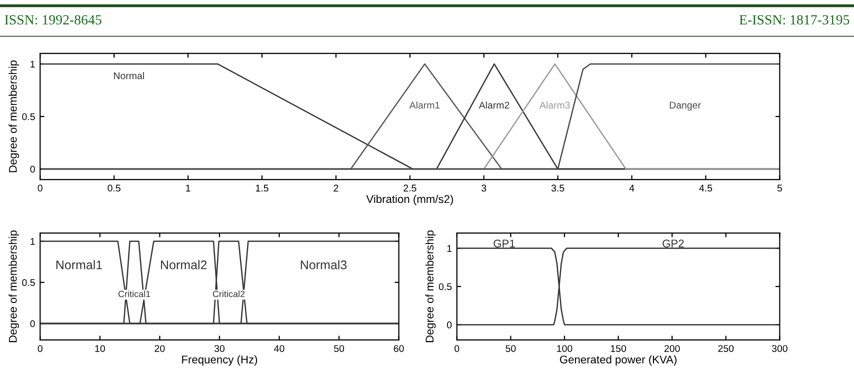 This screenshot has height=382, width=854. Describe the element at coordinates (409, 200) in the screenshot. I see `x-axis-title: Vibration (mm/s2)` at that location.